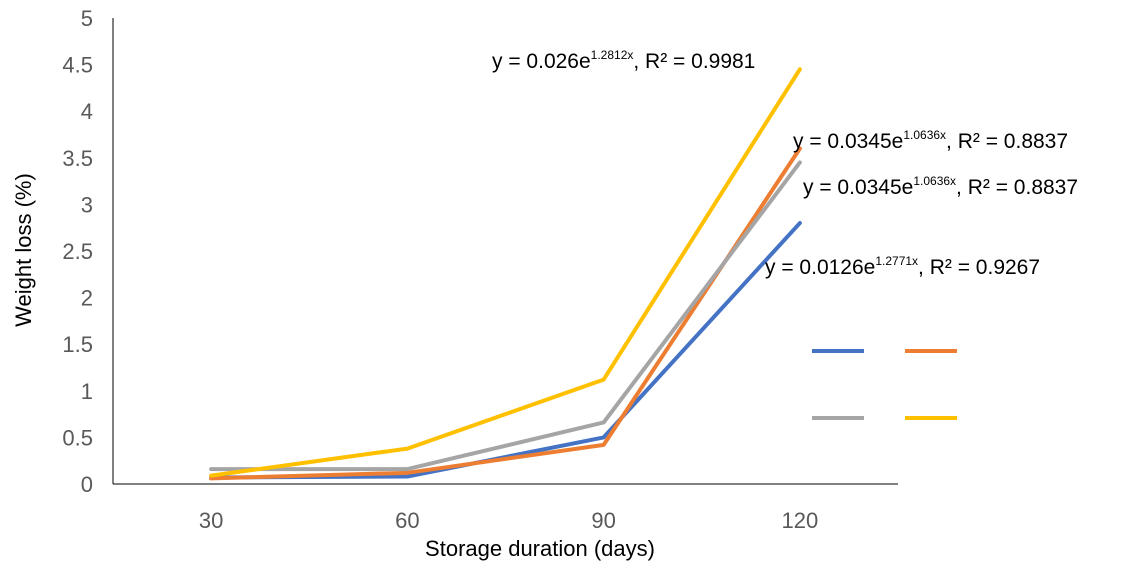  What do you see at coordinates (87, 18) in the screenshot?
I see `y-tick-label: 5` at bounding box center [87, 18].